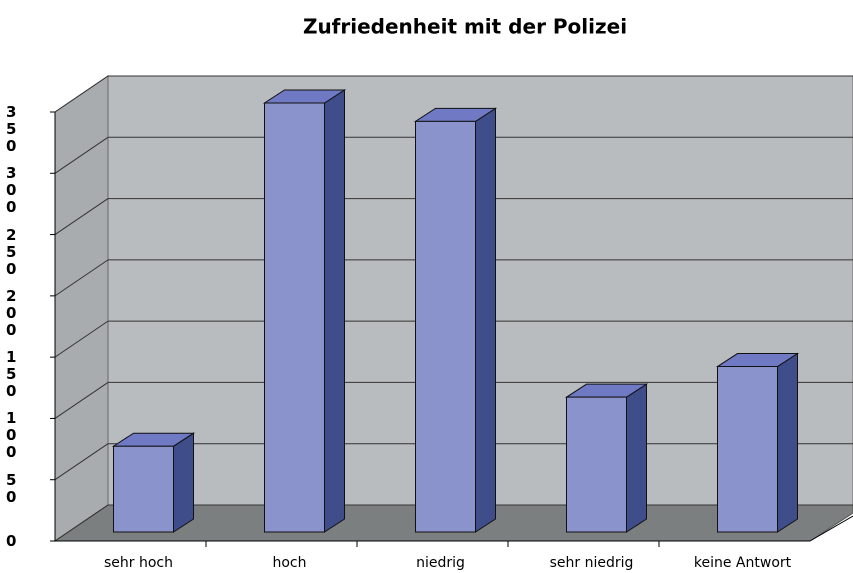  I want to click on y-tick-label: 100, so click(11, 435).